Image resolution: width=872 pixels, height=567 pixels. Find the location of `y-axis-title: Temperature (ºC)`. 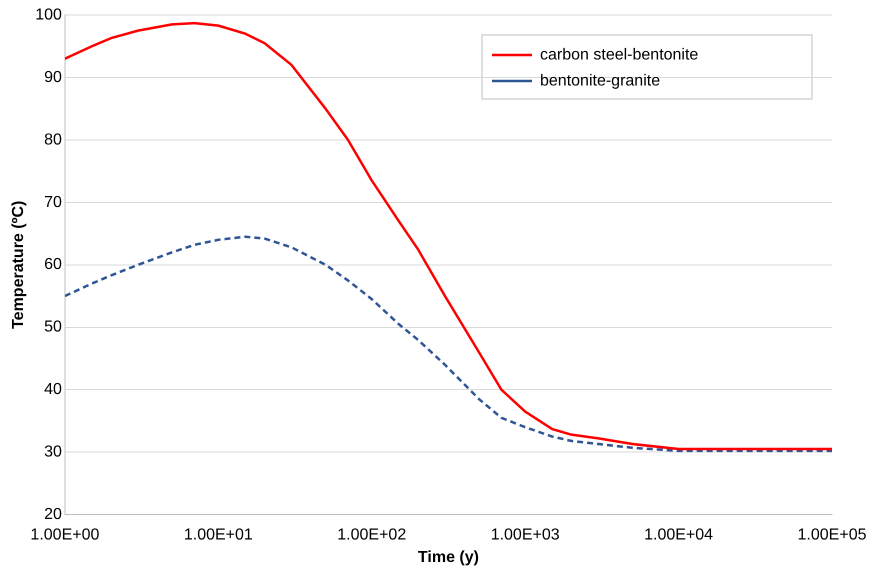

y-axis-title: Temperature (ºC) is located at coordinates (19, 264).